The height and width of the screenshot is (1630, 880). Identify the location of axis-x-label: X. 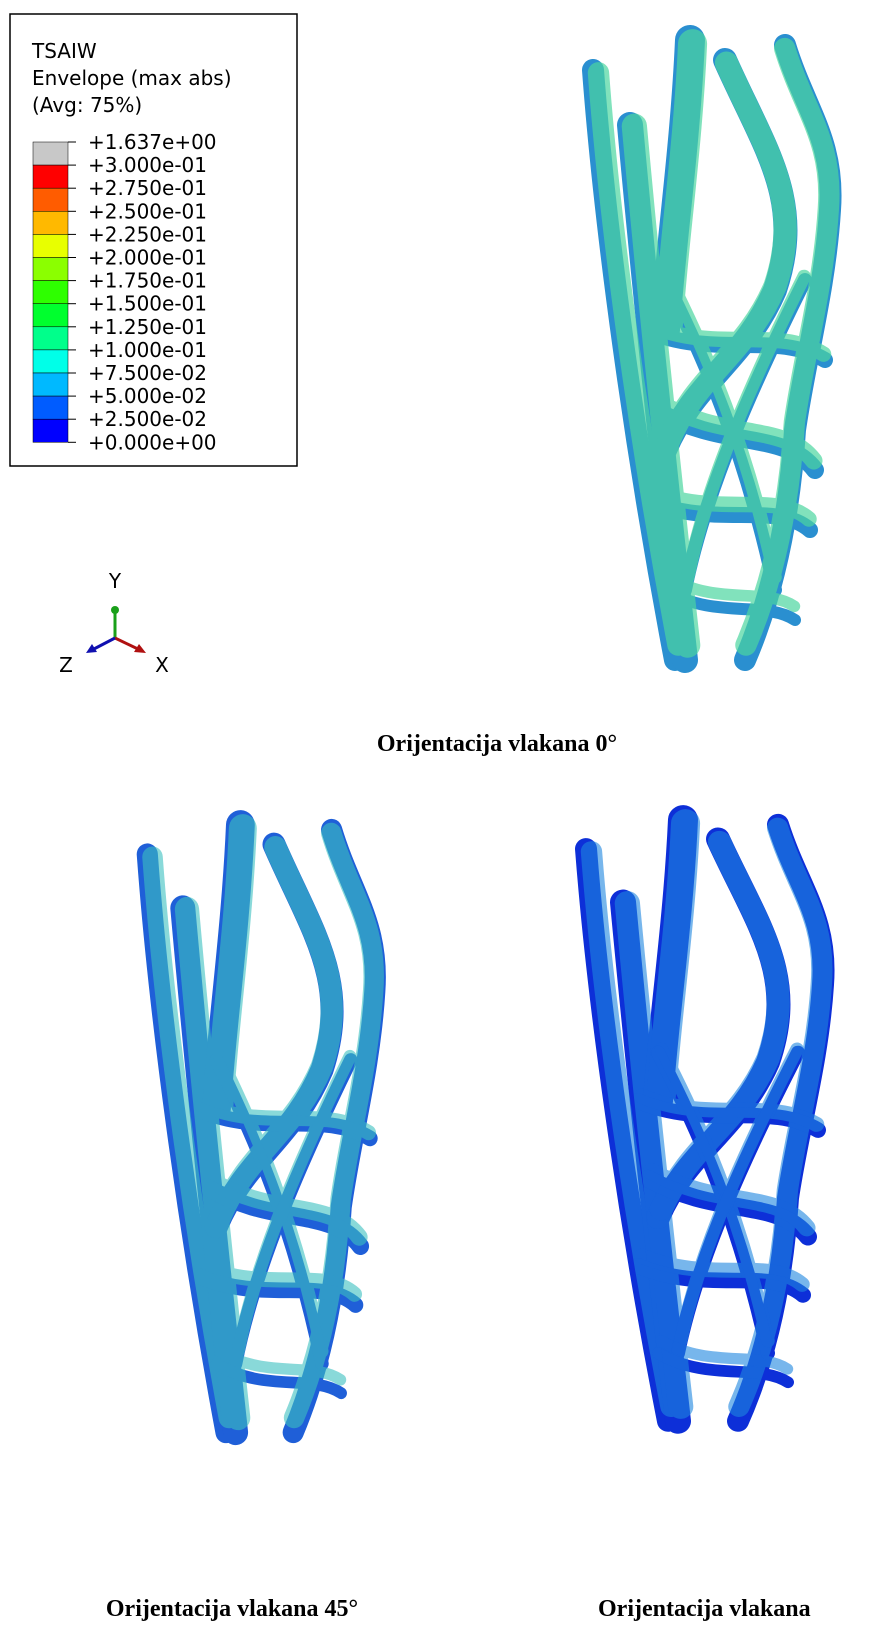
(162, 665).